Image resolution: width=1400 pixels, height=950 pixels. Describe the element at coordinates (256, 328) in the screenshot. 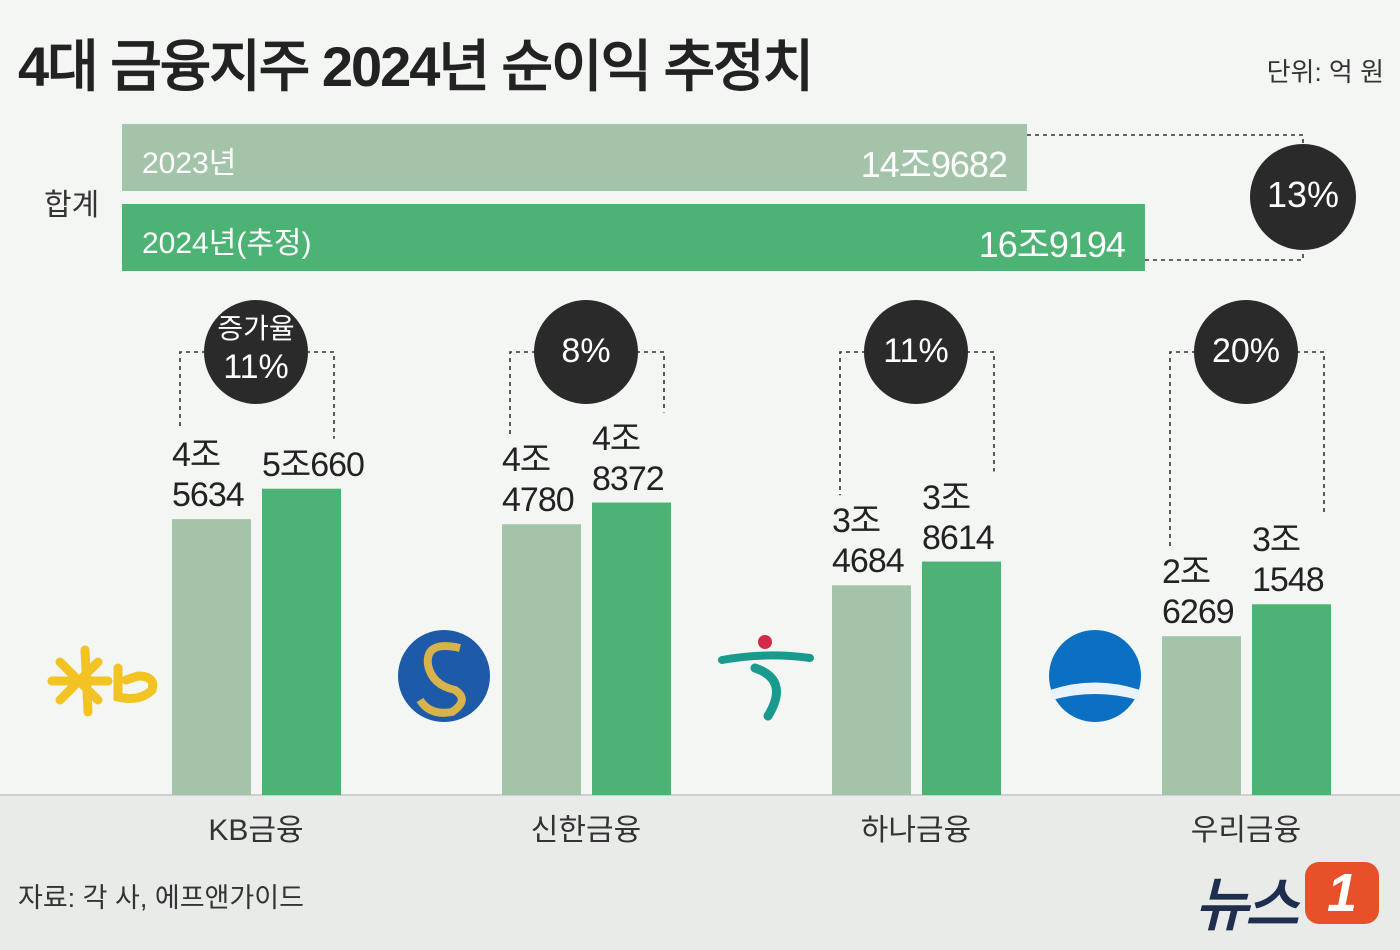

I see `growth-title: 증가율` at that location.